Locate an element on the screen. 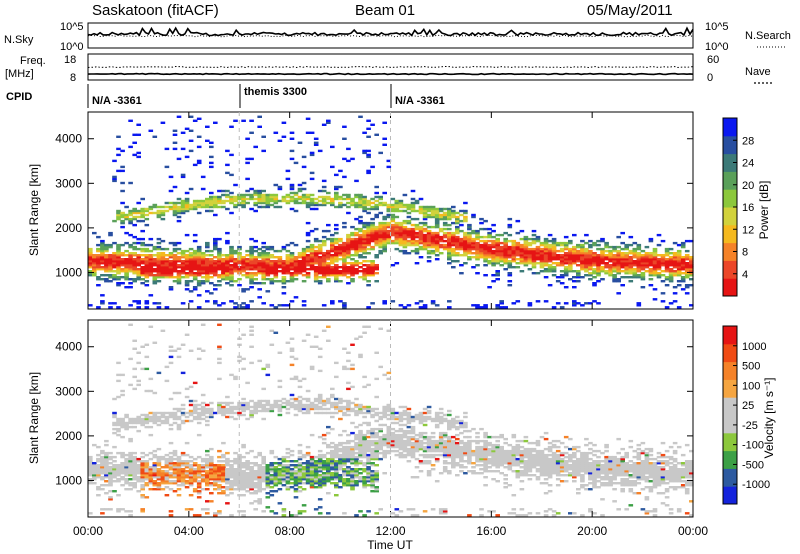 Image resolution: width=800 pixels, height=554 pixels. nave-series is located at coordinates (390, 74).